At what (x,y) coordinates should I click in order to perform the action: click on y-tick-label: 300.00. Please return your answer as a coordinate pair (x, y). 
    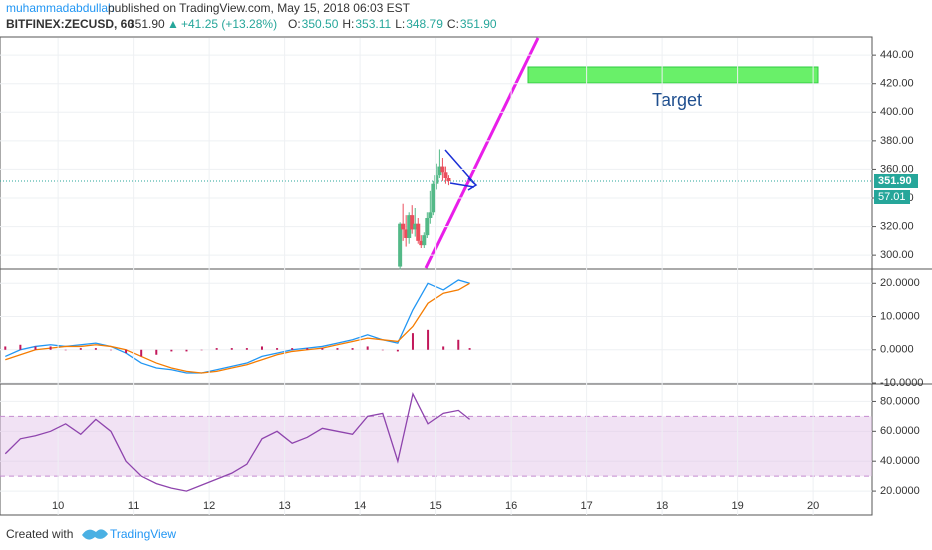
    Looking at the image, I should click on (897, 255).